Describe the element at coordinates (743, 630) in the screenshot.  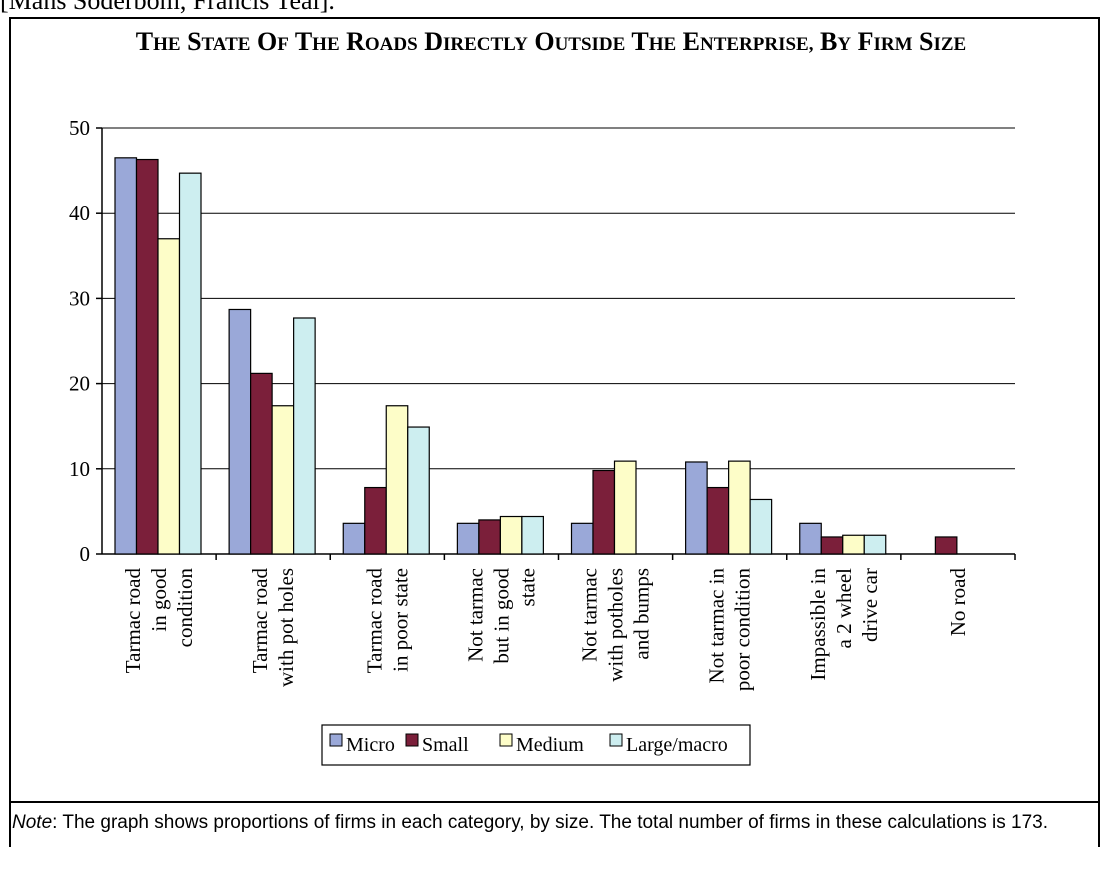
I see `x-category-label: poor condition` at that location.